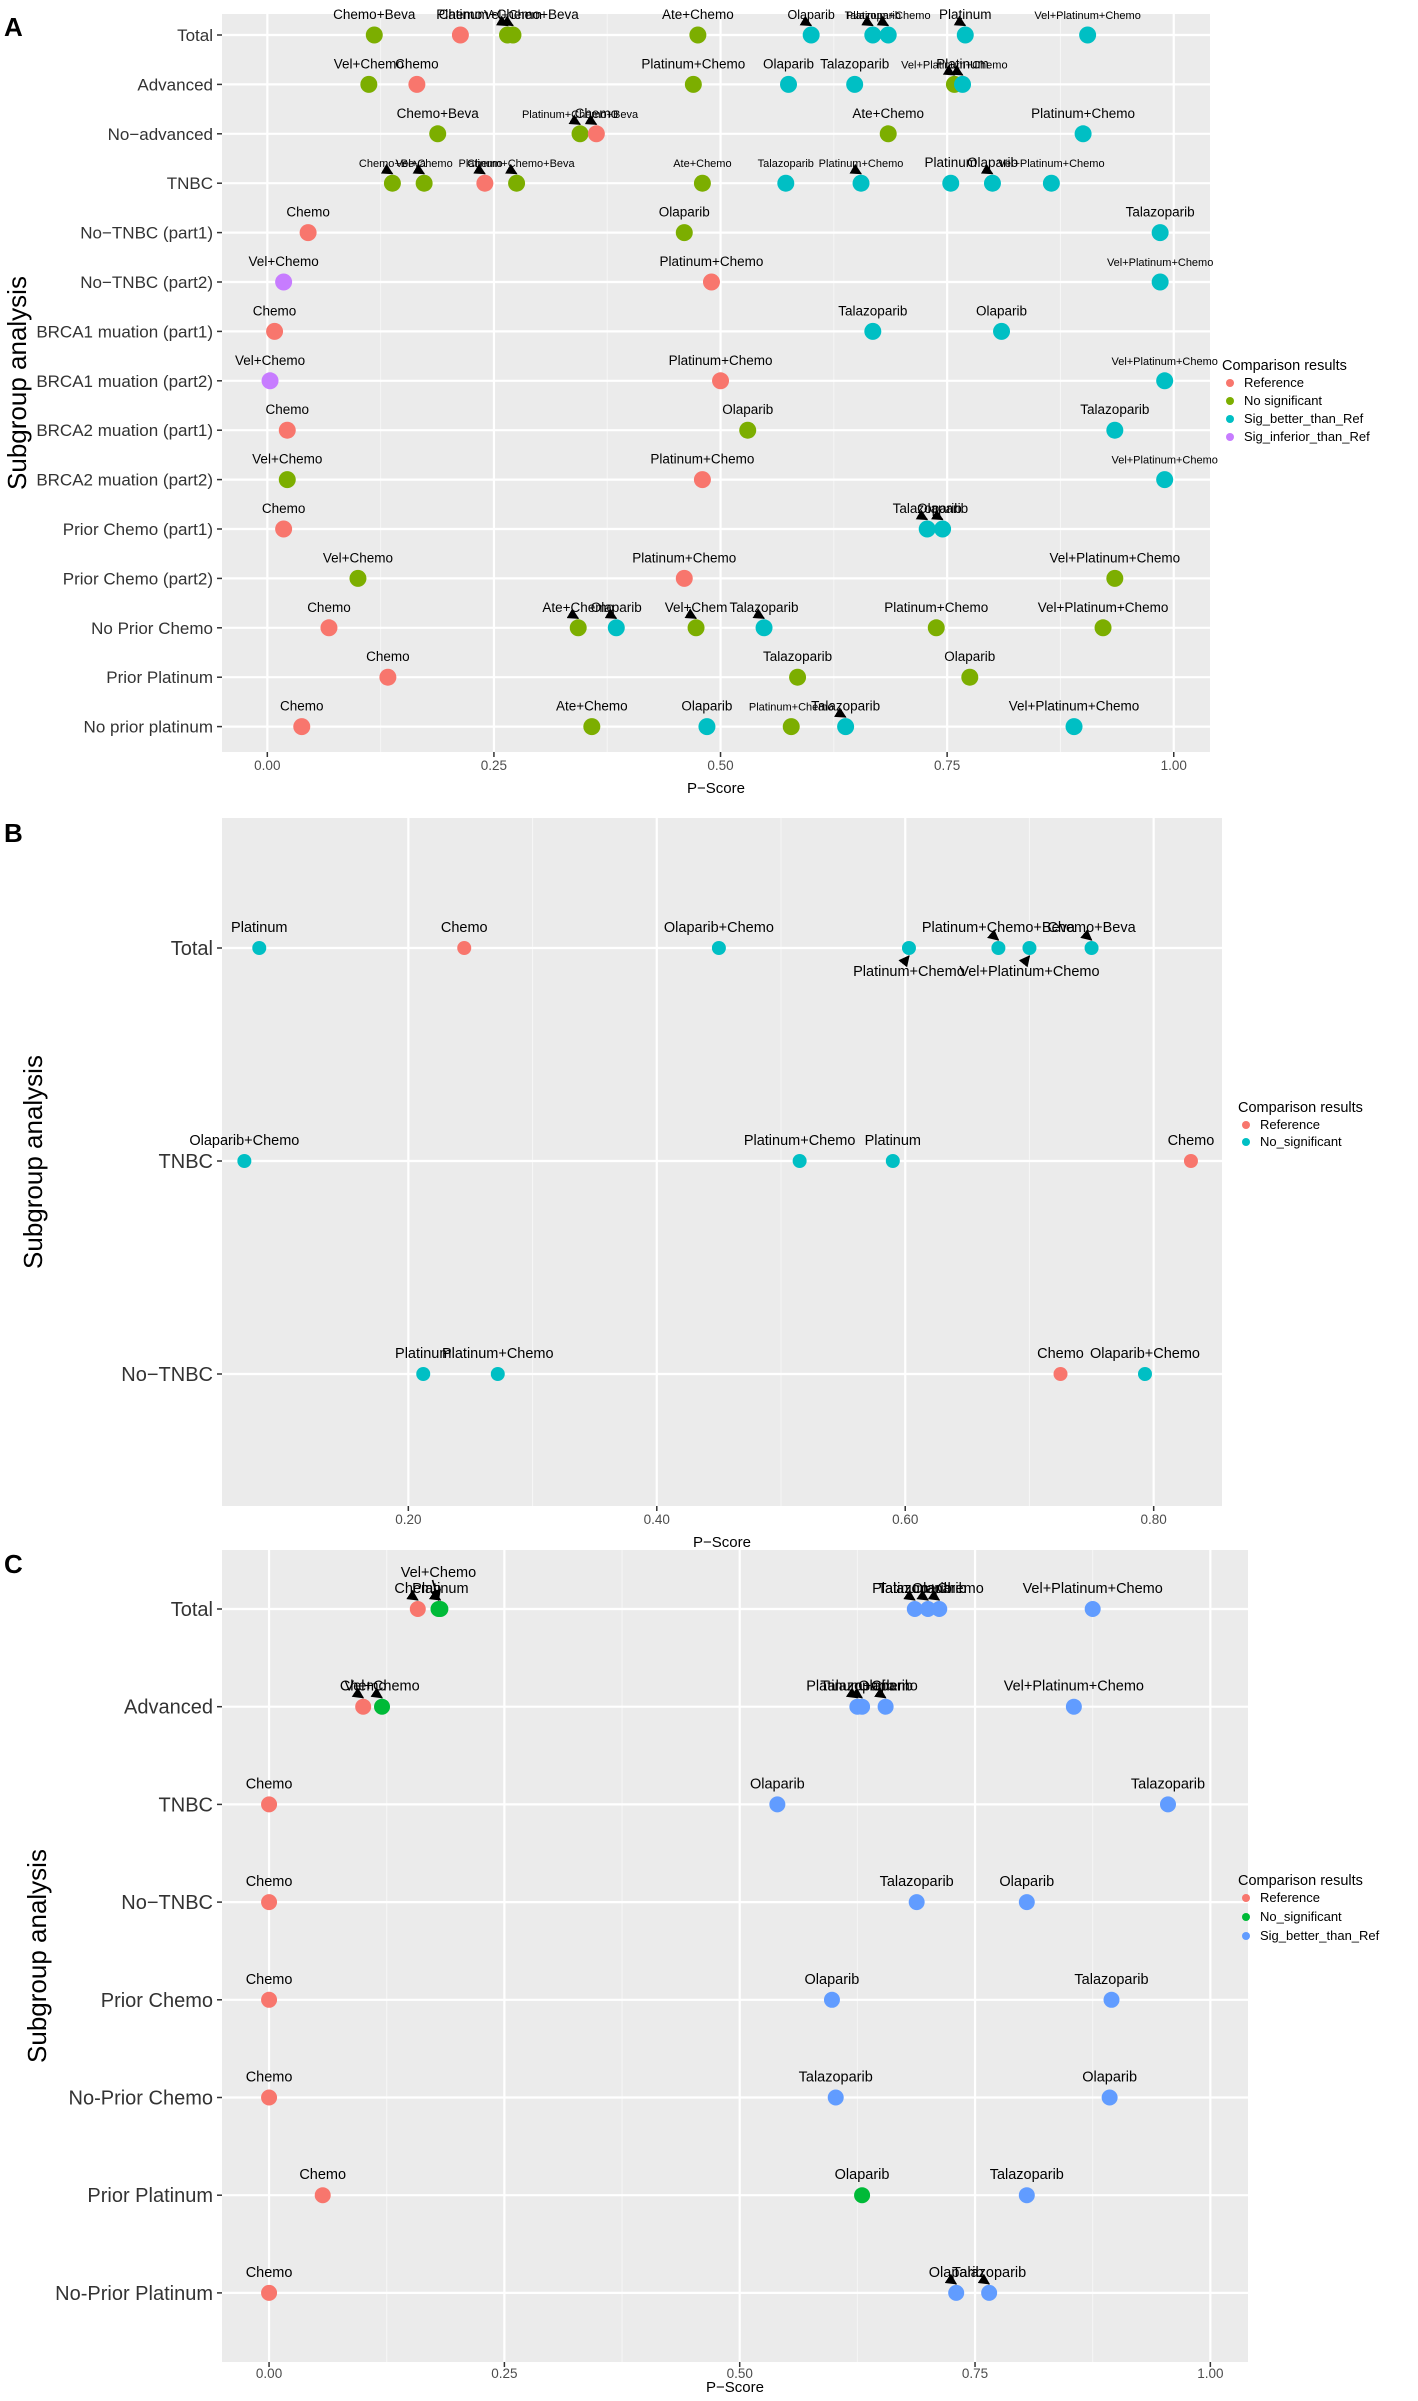 This screenshot has width=1418, height=2401. What do you see at coordinates (37, 1956) in the screenshot?
I see `y-axis-title: Subgroup analysis` at bounding box center [37, 1956].